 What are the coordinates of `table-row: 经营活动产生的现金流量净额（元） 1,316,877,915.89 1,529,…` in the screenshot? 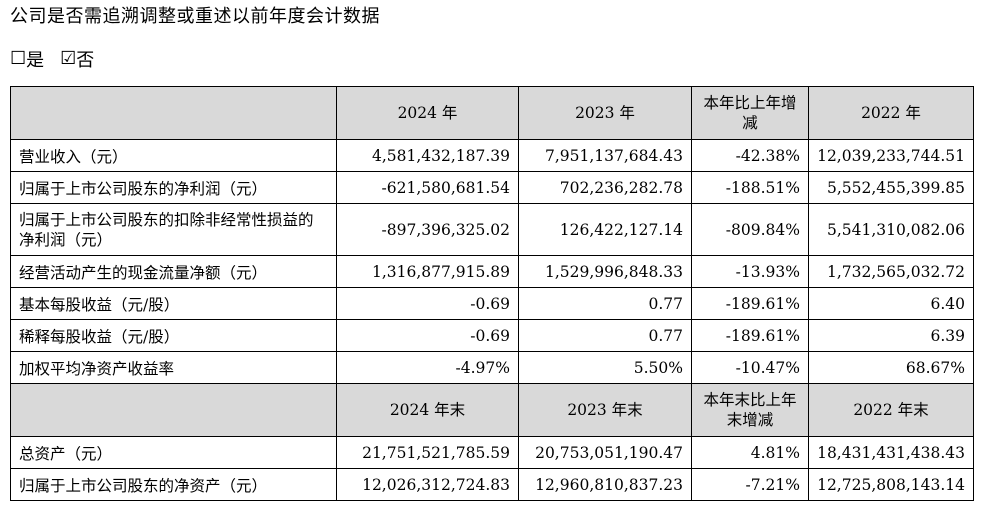 It's located at (492, 271).